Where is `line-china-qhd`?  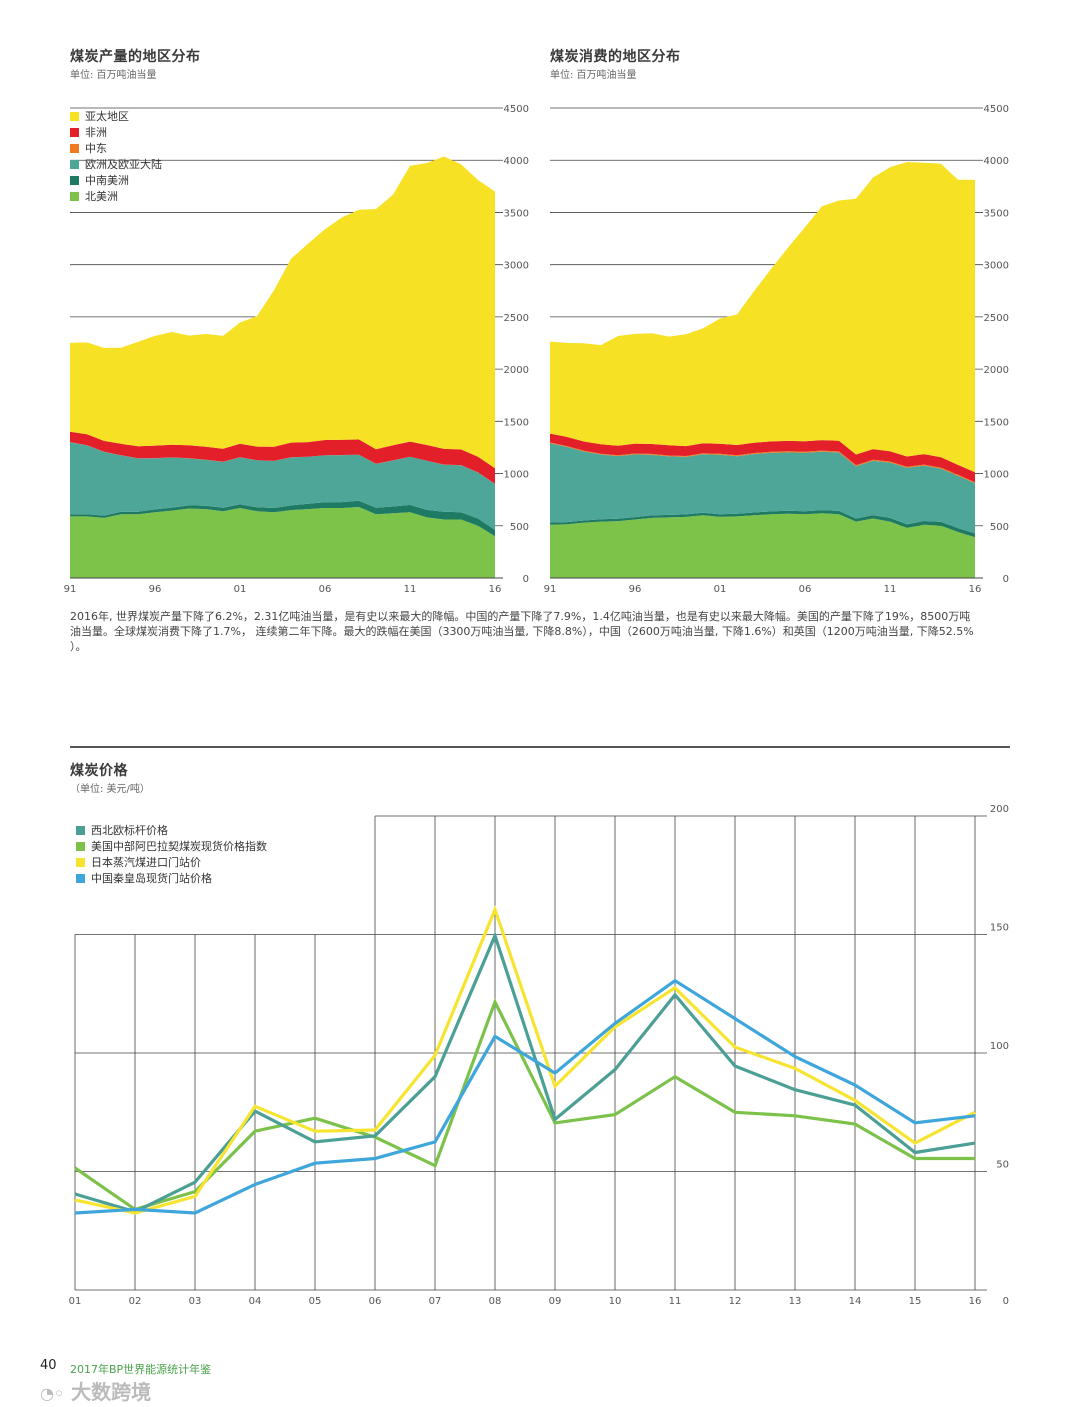
line-china-qhd is located at coordinates (525, 1096).